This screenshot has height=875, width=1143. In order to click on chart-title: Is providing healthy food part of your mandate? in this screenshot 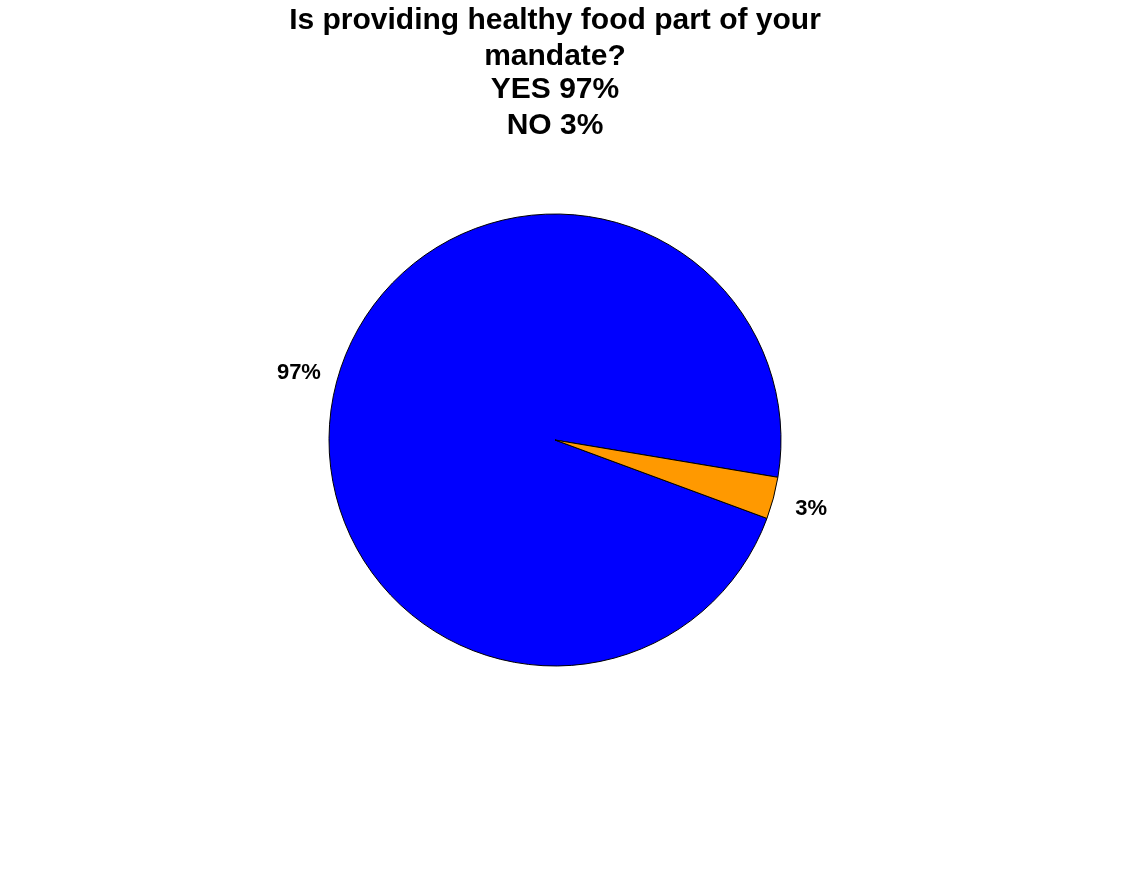, I will do `click(555, 36)`.